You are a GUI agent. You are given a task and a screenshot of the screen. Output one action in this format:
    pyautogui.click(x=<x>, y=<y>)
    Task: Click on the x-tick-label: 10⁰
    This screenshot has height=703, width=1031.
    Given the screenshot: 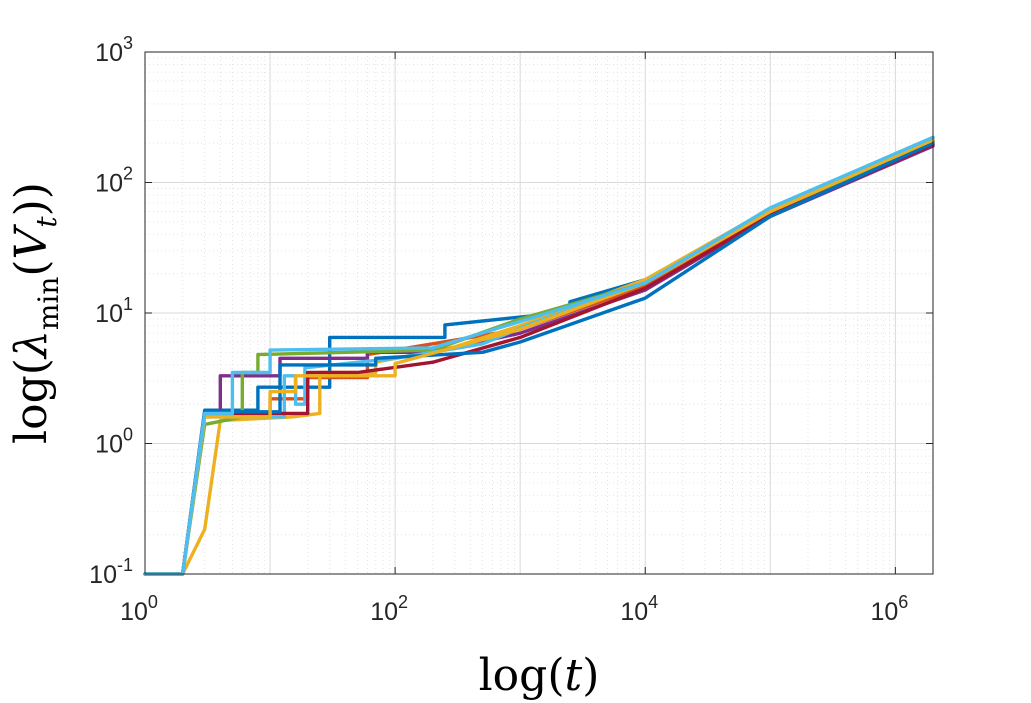 What is the action you would take?
    pyautogui.click(x=139, y=609)
    